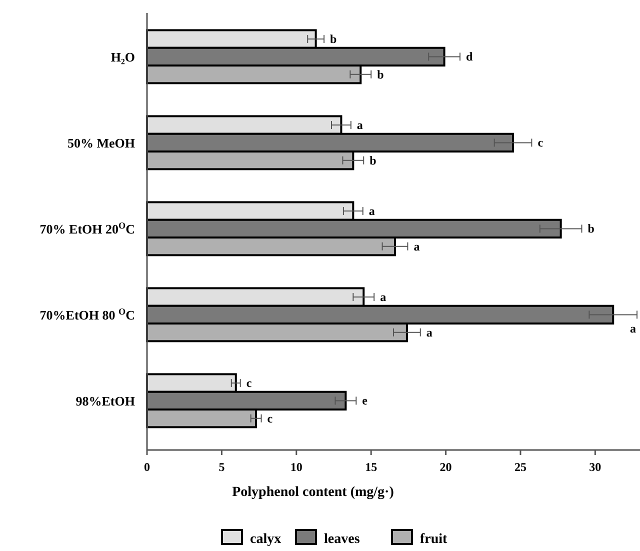 The height and width of the screenshot is (551, 640). Describe the element at coordinates (520, 467) in the screenshot. I see `x-tick-label: 25` at that location.